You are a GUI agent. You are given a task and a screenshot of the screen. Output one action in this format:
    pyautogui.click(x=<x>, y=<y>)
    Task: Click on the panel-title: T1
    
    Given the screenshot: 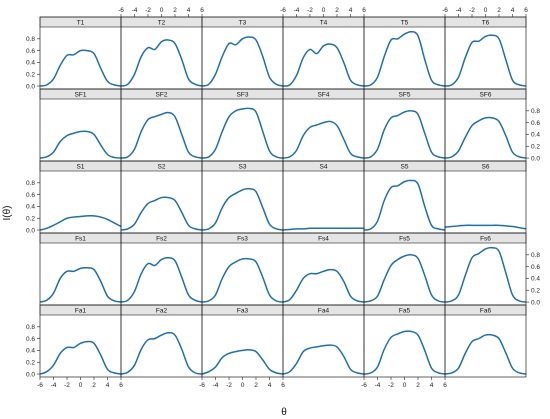 What is the action you would take?
    pyautogui.click(x=81, y=23)
    